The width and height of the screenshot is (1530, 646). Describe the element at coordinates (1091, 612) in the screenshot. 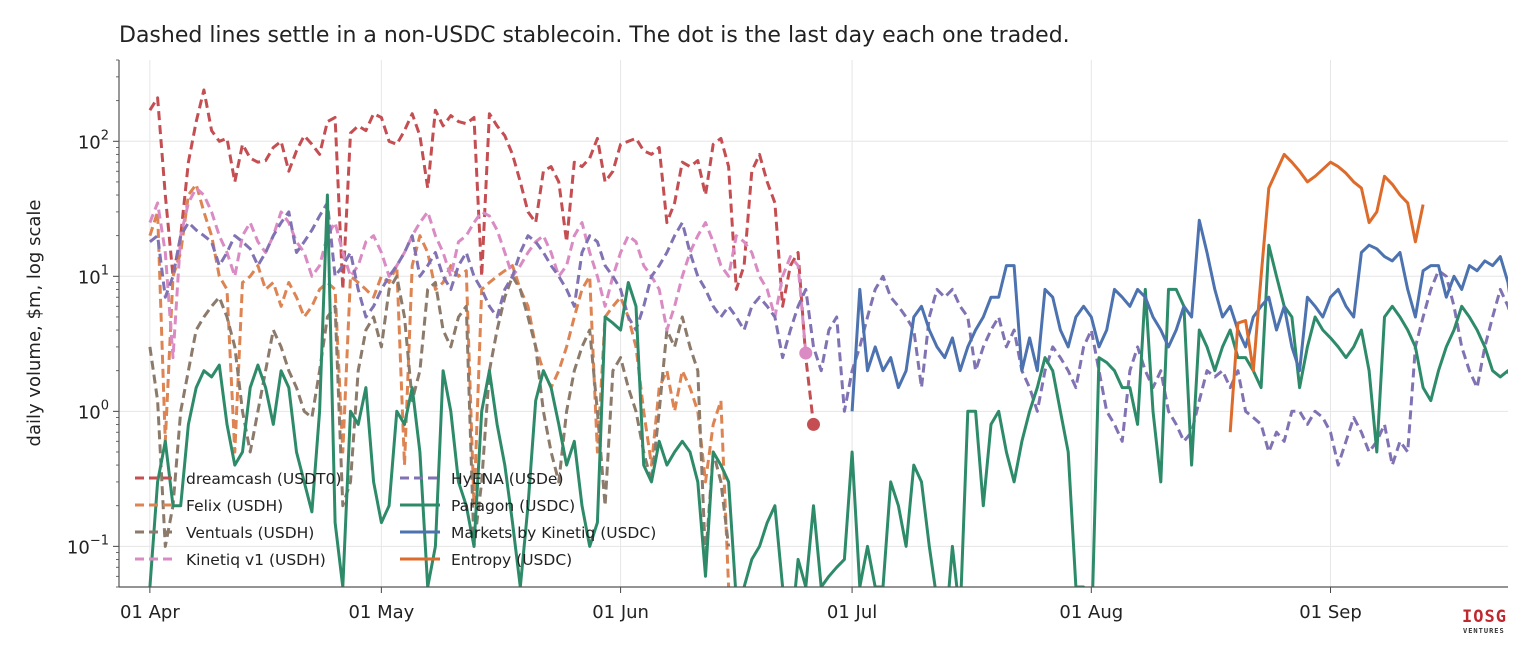

I see `x-tick-label: 01 Aug` at that location.